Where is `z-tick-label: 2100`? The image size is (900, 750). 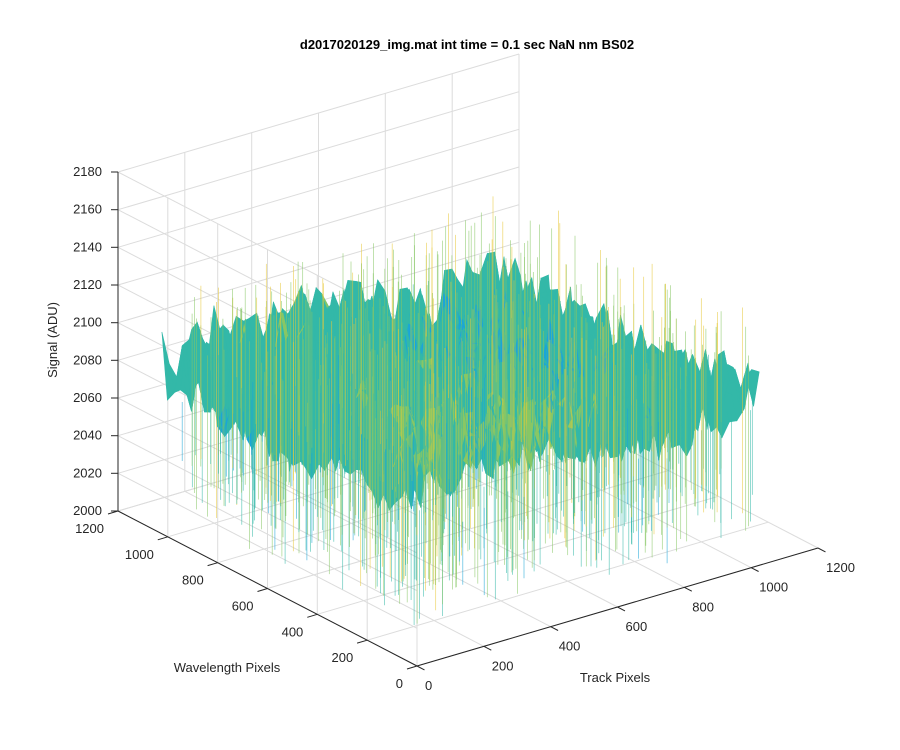 z-tick-label: 2100 is located at coordinates (87, 322).